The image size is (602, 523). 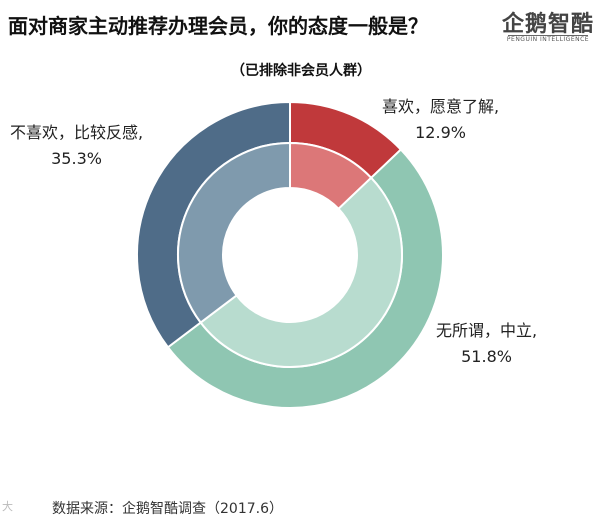 What do you see at coordinates (440, 120) in the screenshot?
I see `label-like: 喜欢，愿意了解, 12.9%` at bounding box center [440, 120].